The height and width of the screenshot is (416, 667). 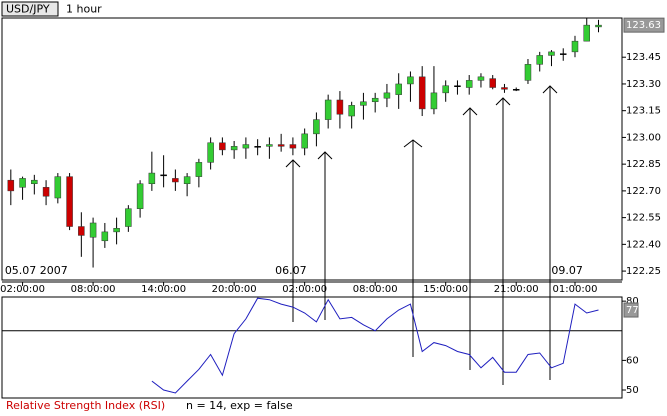 What do you see at coordinates (567, 270) in the screenshot?
I see `date-label: 09.07` at bounding box center [567, 270].